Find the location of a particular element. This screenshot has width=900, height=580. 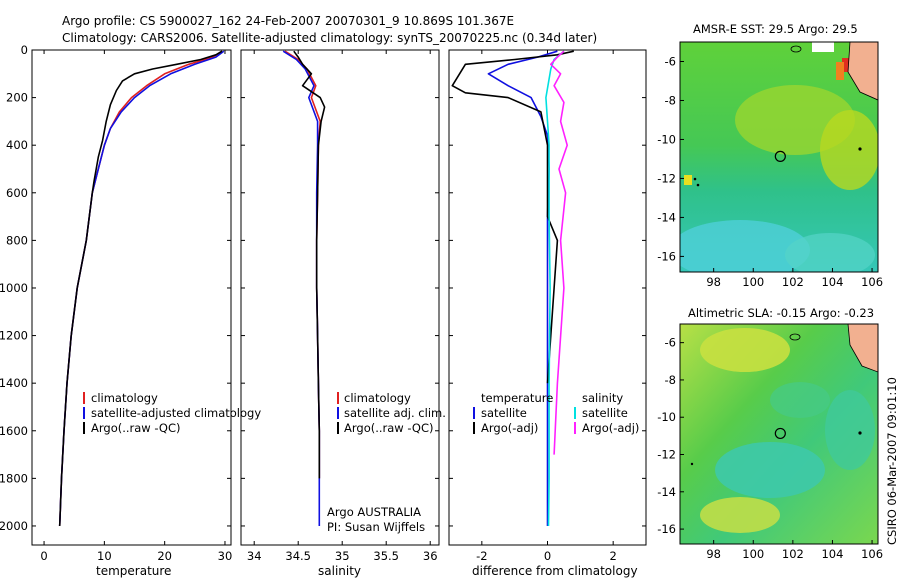

map-x-tick-label: 102 is located at coordinates (793, 282).